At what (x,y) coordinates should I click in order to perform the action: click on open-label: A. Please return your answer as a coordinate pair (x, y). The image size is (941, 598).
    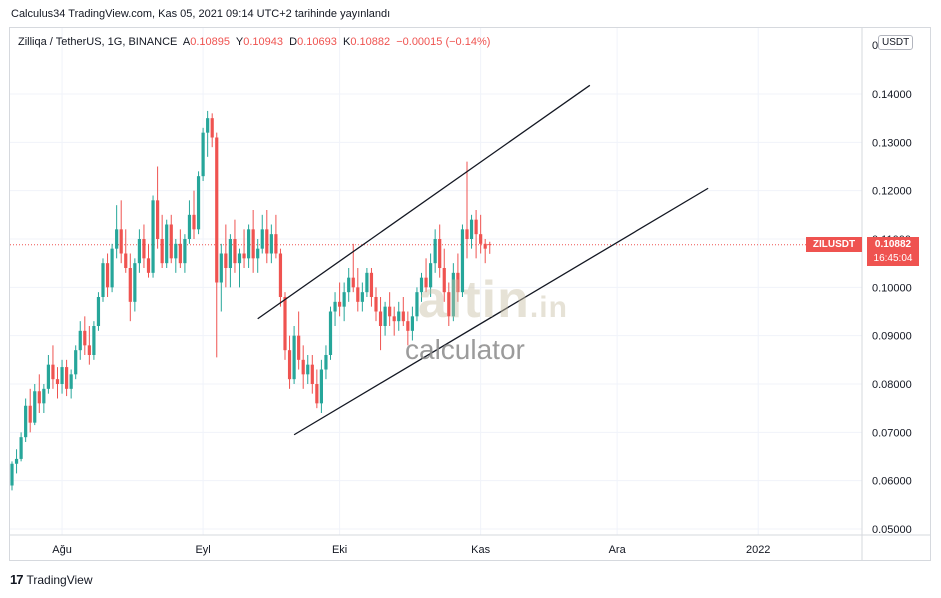
    Looking at the image, I should click on (186, 42).